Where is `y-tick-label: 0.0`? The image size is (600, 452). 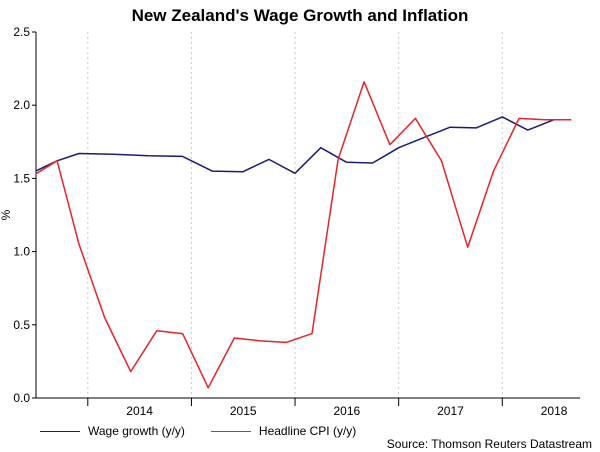
y-tick-label: 0.0 is located at coordinates (21, 398).